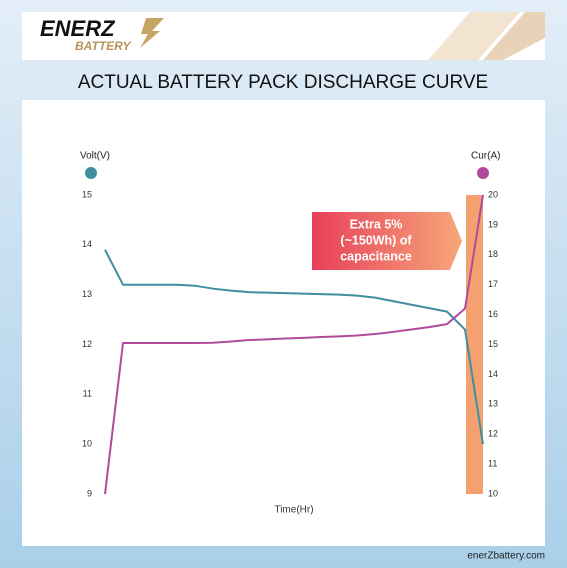 This screenshot has width=567, height=568. I want to click on y2-tick-label: 11, so click(492, 463).